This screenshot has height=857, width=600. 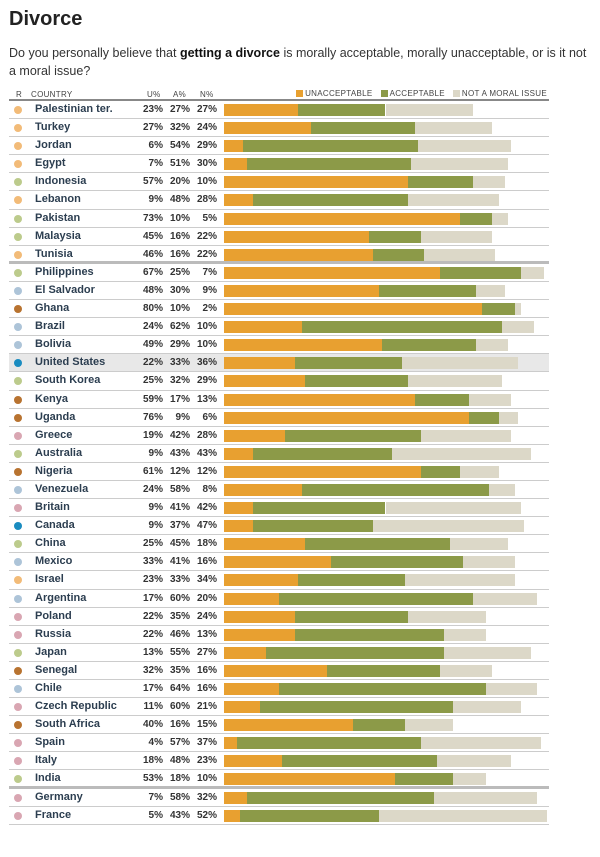 I want to click on country-name: Poland, so click(x=53, y=615).